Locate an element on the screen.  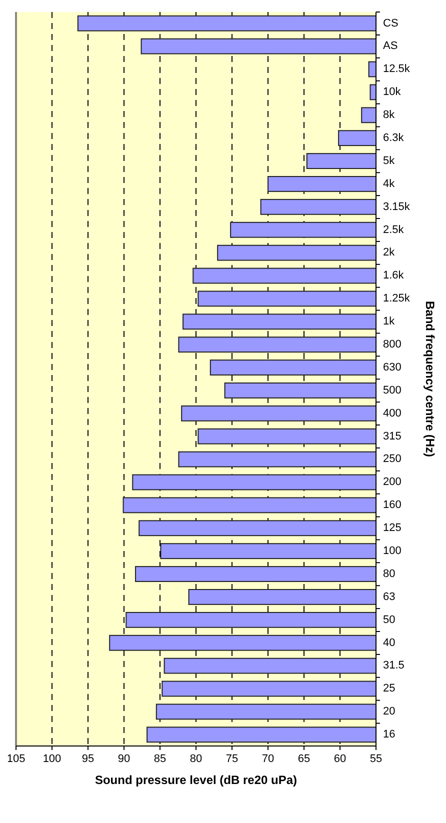
y-tick-label: 500 is located at coordinates (392, 390).